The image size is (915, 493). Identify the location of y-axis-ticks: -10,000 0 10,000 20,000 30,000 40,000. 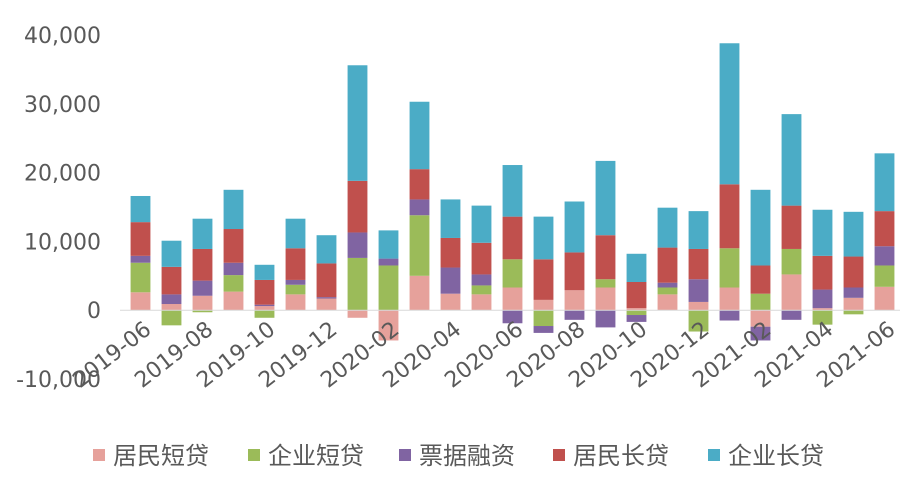
(58, 208).